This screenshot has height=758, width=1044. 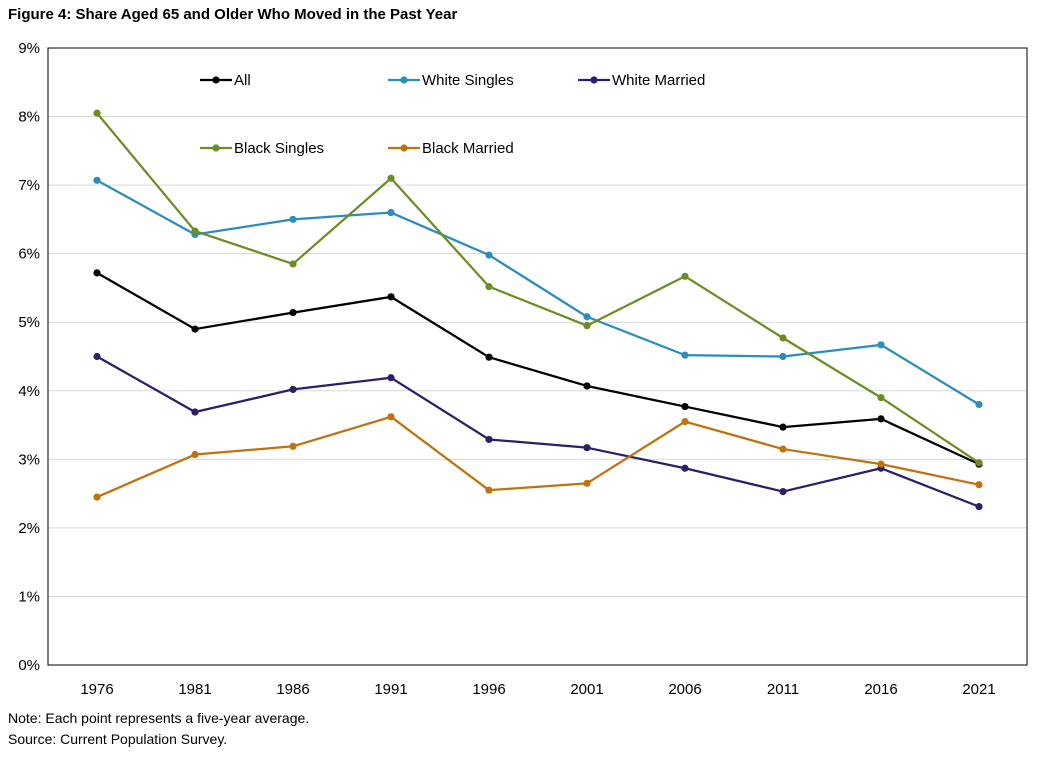 I want to click on series-black-married, so click(x=538, y=457).